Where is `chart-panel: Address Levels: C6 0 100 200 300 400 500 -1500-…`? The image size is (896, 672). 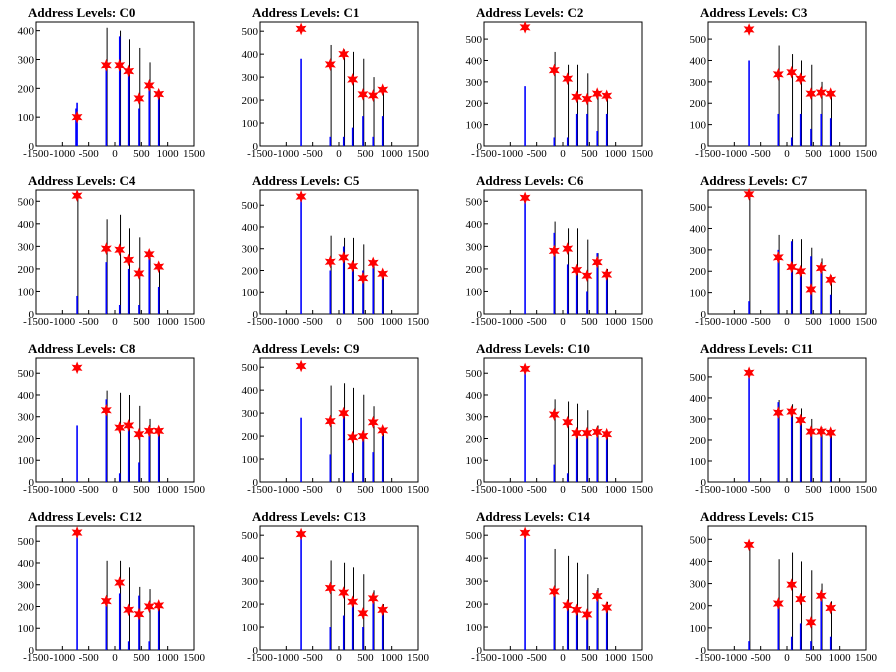
chart-panel: Address Levels: C6 0 100 200 300 400 500 -1500-… is located at coordinates (560, 252).